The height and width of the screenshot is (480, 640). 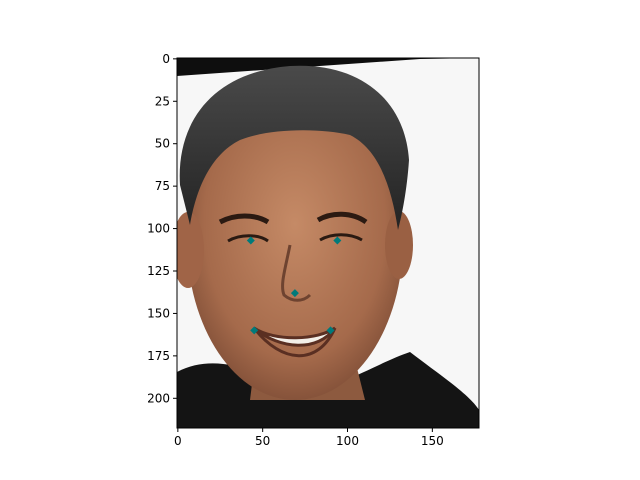 What do you see at coordinates (158, 356) in the screenshot?
I see `y-tick-label: 175` at bounding box center [158, 356].